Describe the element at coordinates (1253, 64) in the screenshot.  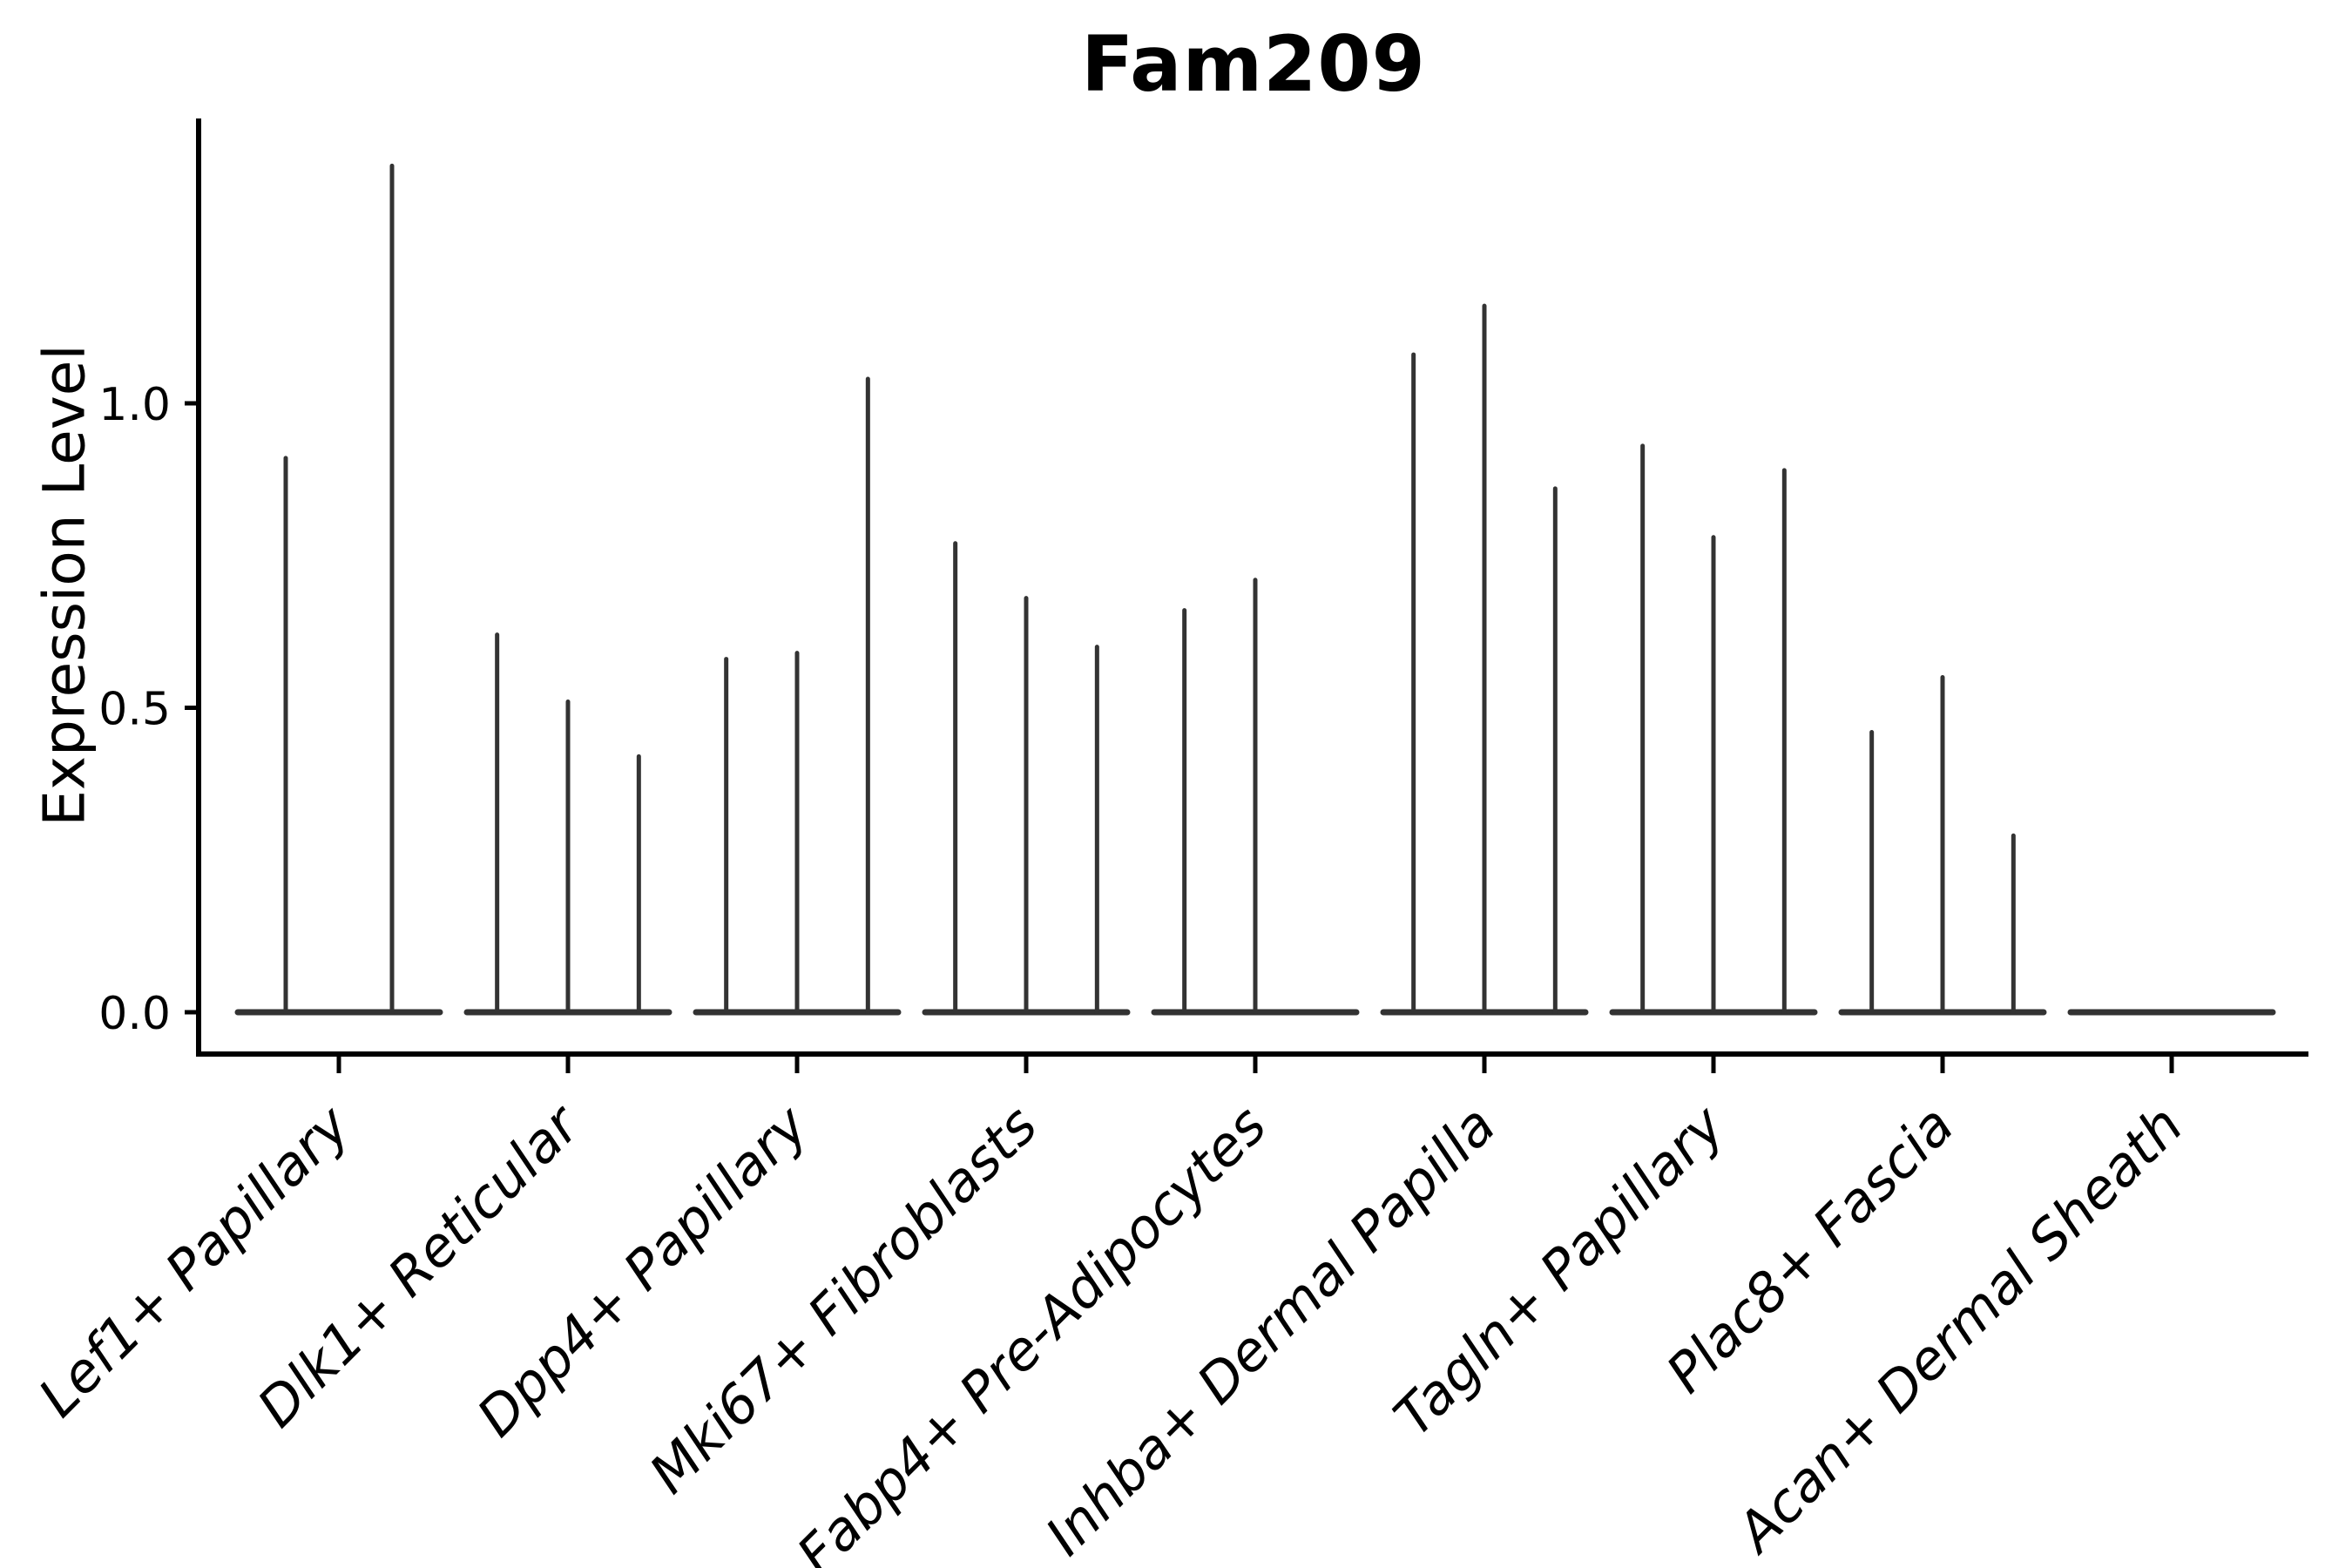
I see `chart-title: Fam209` at that location.